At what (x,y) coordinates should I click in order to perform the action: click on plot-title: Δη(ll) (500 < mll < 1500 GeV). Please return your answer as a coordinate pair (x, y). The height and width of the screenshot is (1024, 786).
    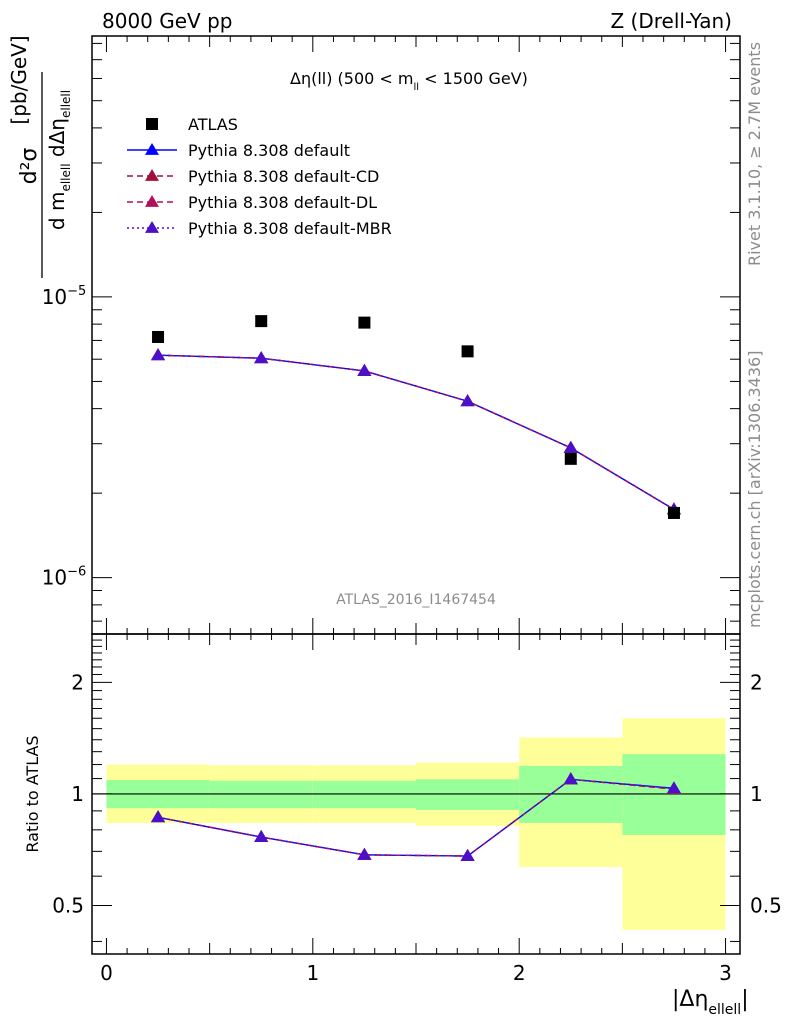
    Looking at the image, I should click on (409, 81).